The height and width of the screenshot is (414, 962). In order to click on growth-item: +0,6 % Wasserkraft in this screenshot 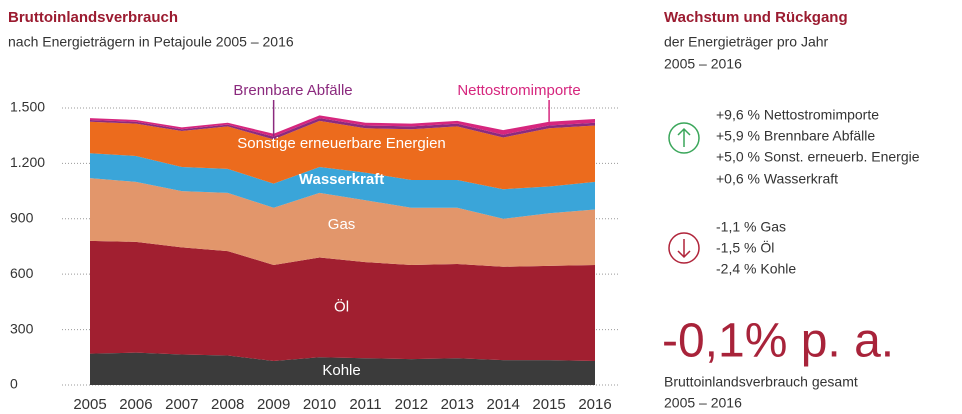, I will do `click(777, 179)`.